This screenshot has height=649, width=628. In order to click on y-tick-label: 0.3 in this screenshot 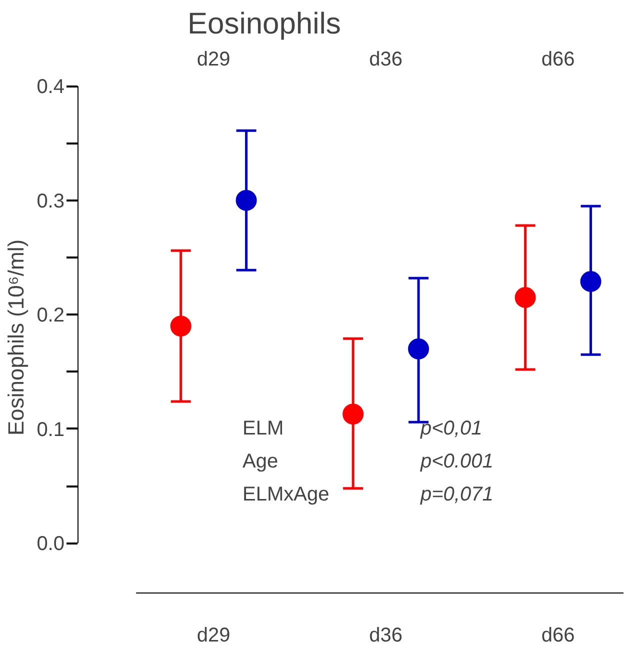, I will do `click(50, 201)`.